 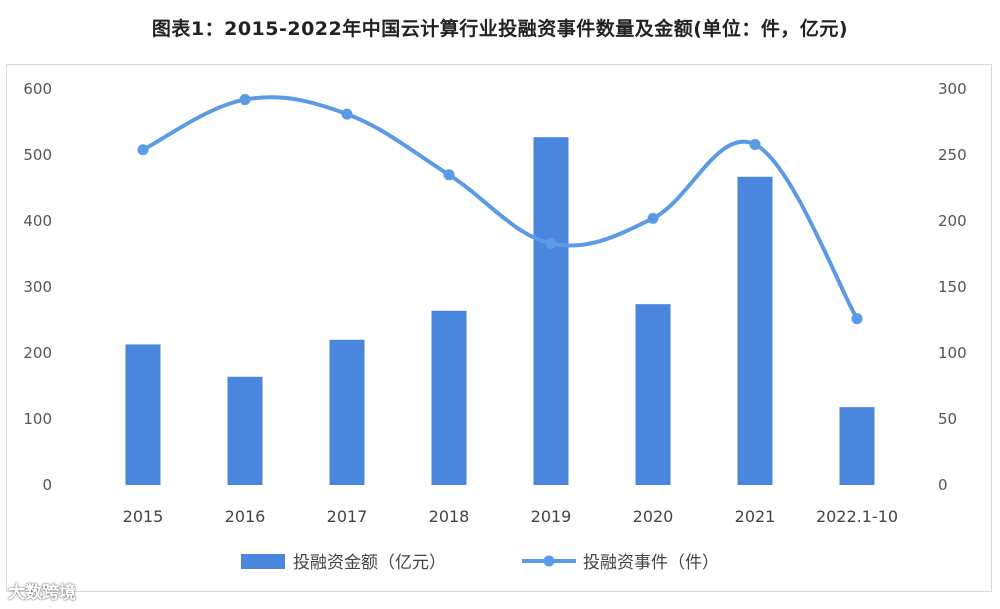 What do you see at coordinates (143, 414) in the screenshot?
I see `bar-2015` at bounding box center [143, 414].